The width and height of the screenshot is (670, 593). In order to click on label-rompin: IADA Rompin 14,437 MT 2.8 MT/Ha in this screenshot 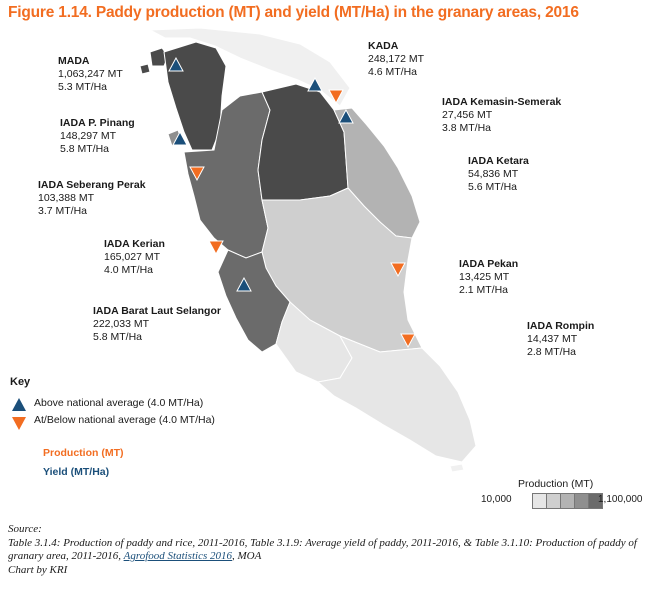, I will do `click(560, 339)`.